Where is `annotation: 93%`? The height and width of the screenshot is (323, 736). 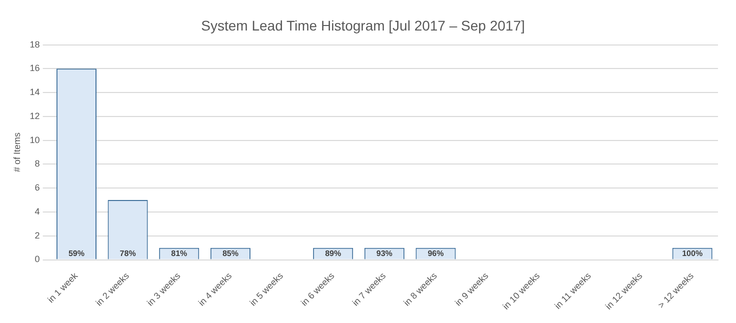
annotation: 93% is located at coordinates (384, 253).